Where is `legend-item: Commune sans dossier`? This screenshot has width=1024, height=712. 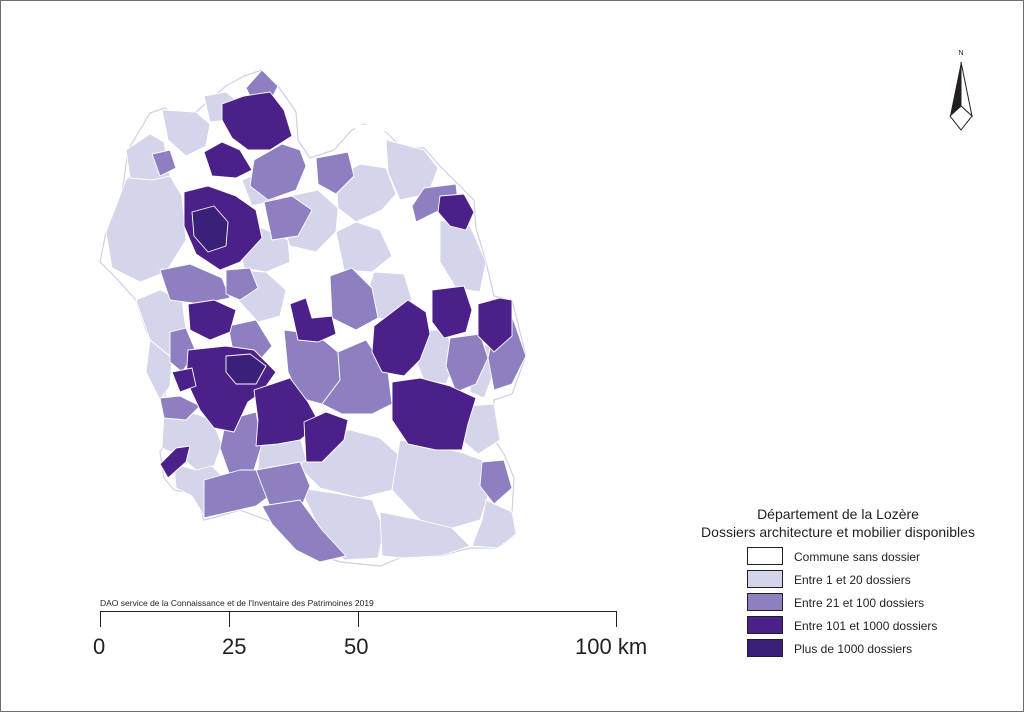 legend-item: Commune sans dossier is located at coordinates (877, 558).